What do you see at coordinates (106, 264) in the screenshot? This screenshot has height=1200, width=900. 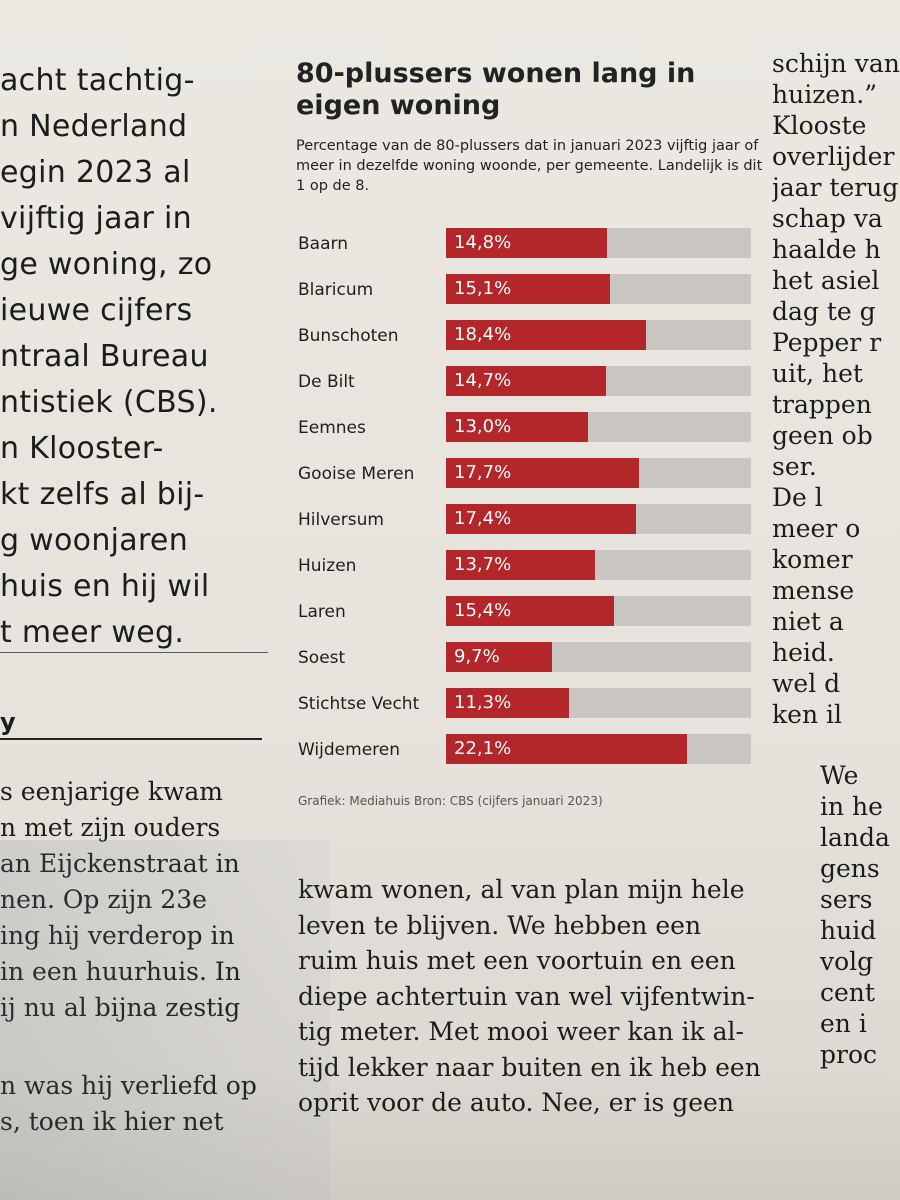 I see `article-line: ge woning, zo` at bounding box center [106, 264].